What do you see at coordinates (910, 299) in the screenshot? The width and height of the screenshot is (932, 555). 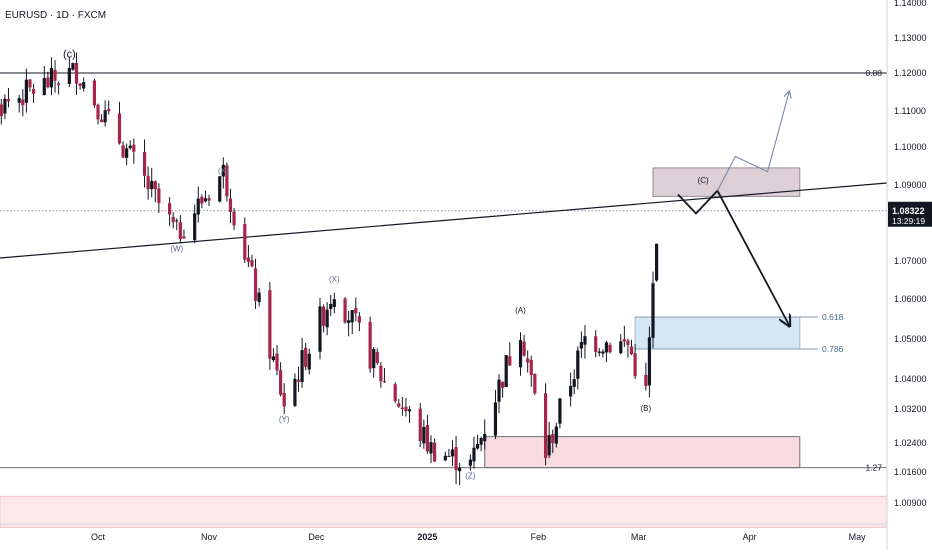 I see `y-tick-label: 1.06000` at bounding box center [910, 299].